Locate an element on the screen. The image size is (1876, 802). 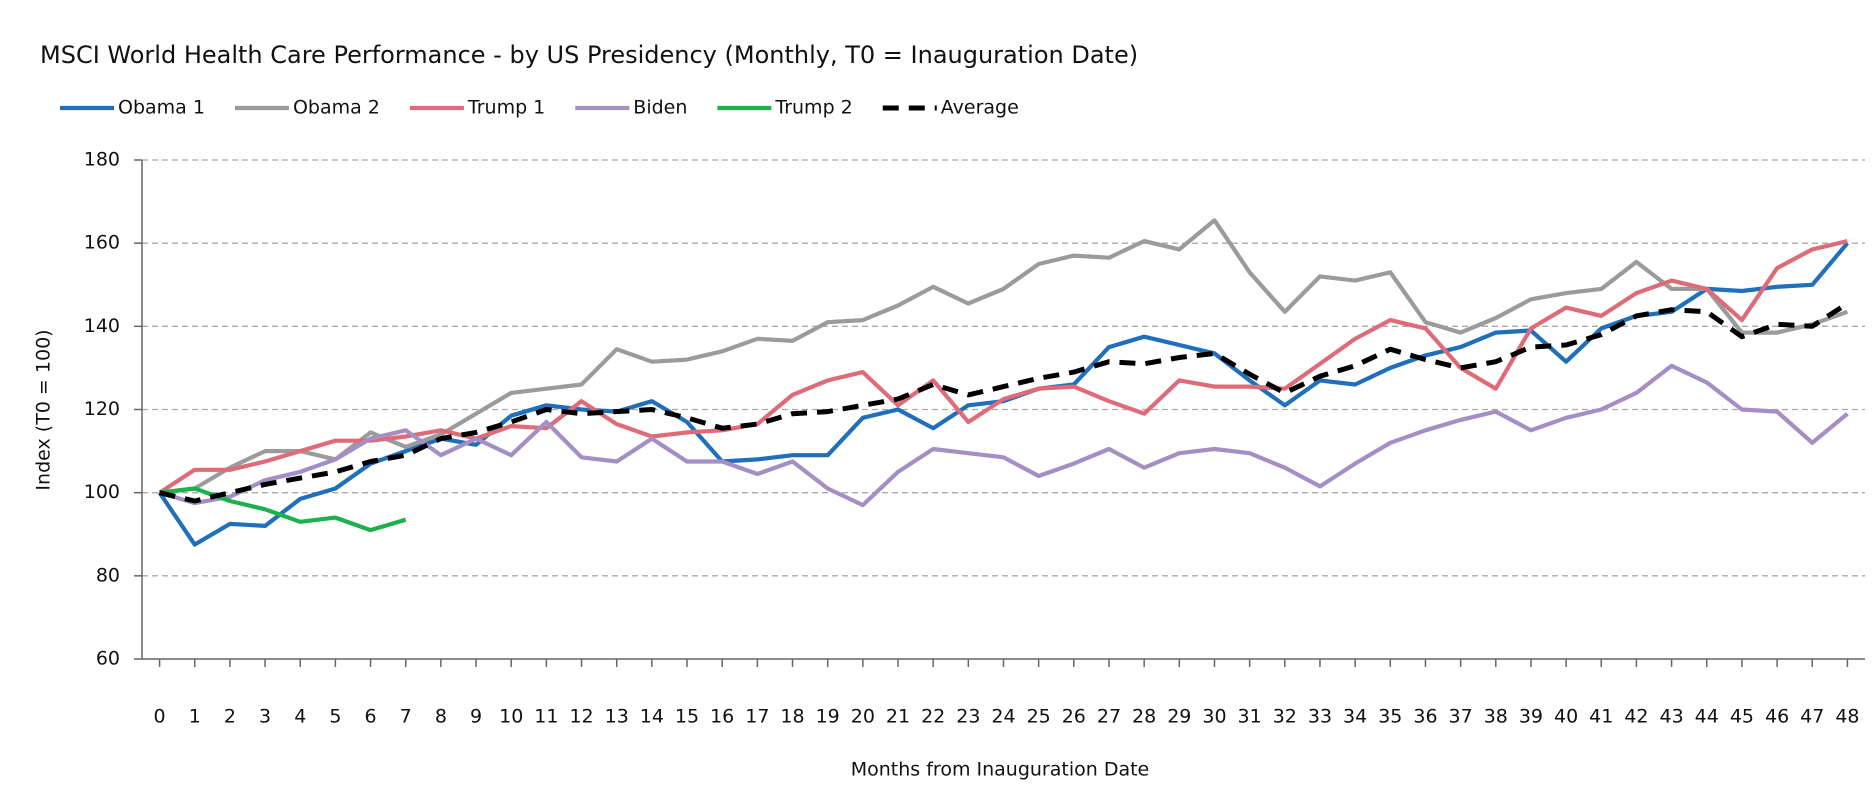
x-tick-label: 23 is located at coordinates (968, 717).